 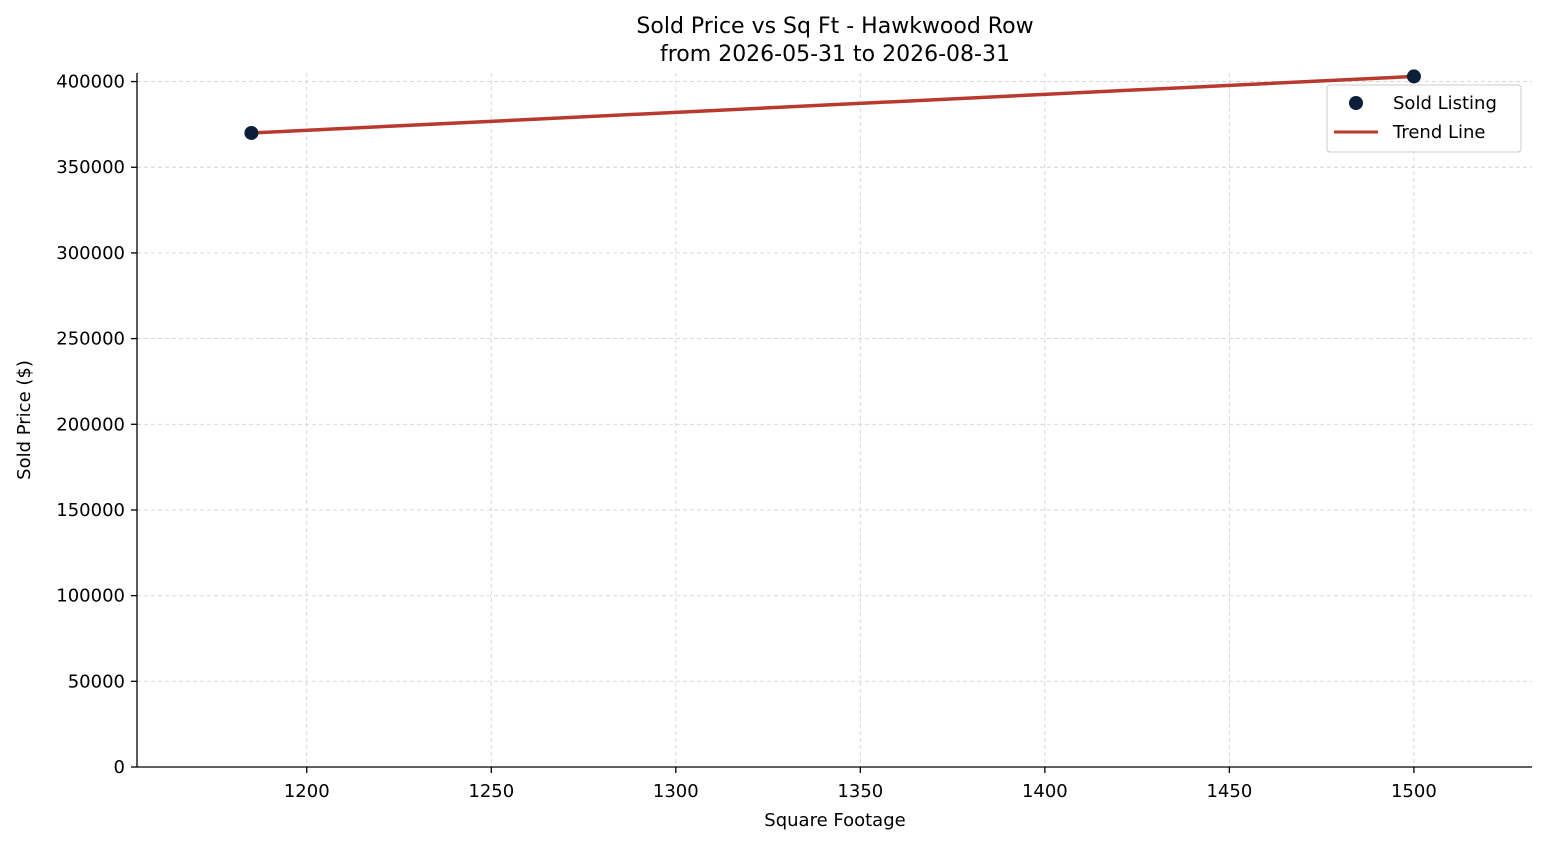 What do you see at coordinates (96, 681) in the screenshot?
I see `y-tick-label: 50000` at bounding box center [96, 681].